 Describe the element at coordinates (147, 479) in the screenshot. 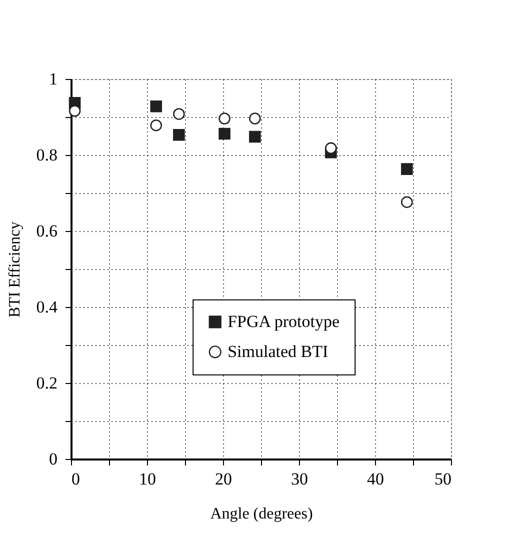

I see `x-tick-label: 10` at that location.